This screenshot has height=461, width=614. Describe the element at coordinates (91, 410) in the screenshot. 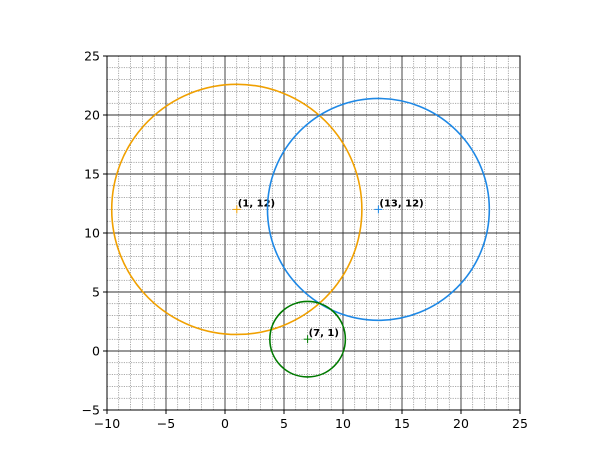

I see `y-tick-label: −5` at that location.